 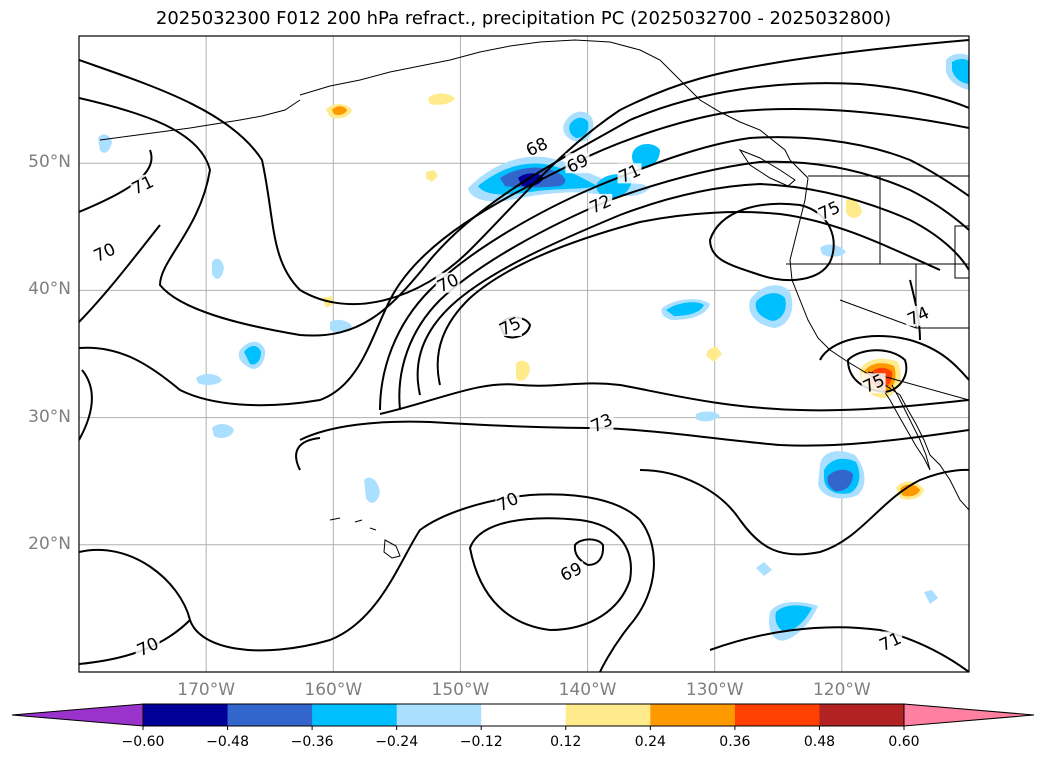 I want to click on colorbar-tick-label: −0.12, so click(x=481, y=742).